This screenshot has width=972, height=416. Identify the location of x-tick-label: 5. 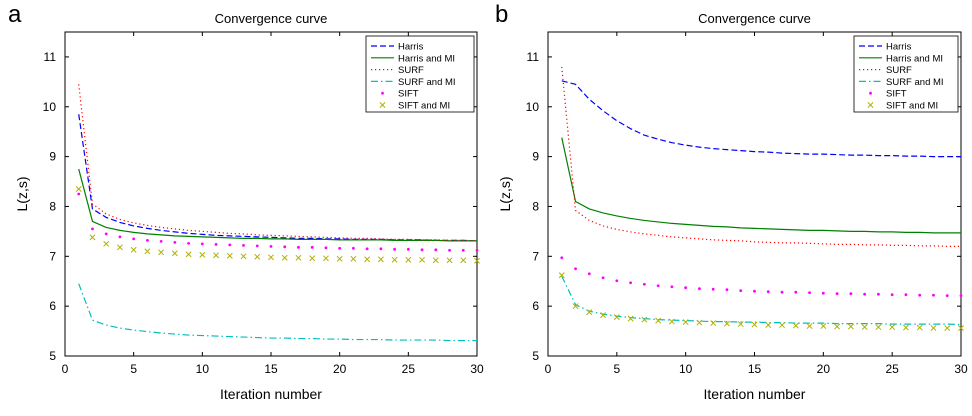
(133, 369).